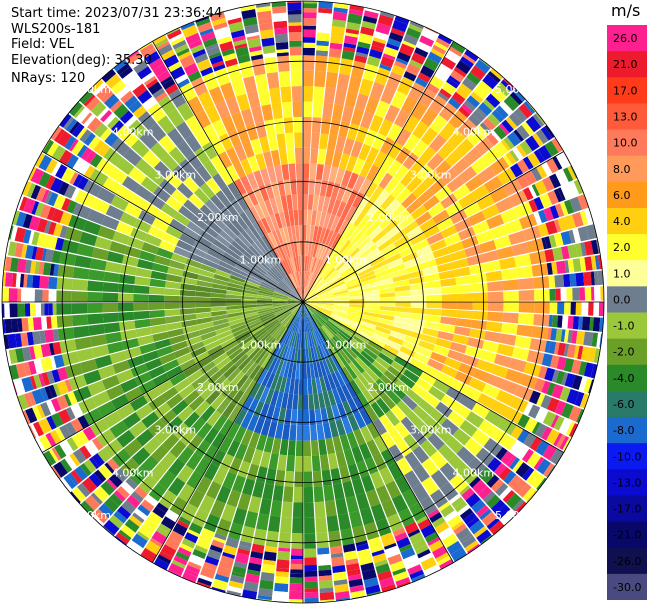 The image size is (647, 607). What do you see at coordinates (626, 10) in the screenshot?
I see `colorbar-unit: m/s` at bounding box center [626, 10].